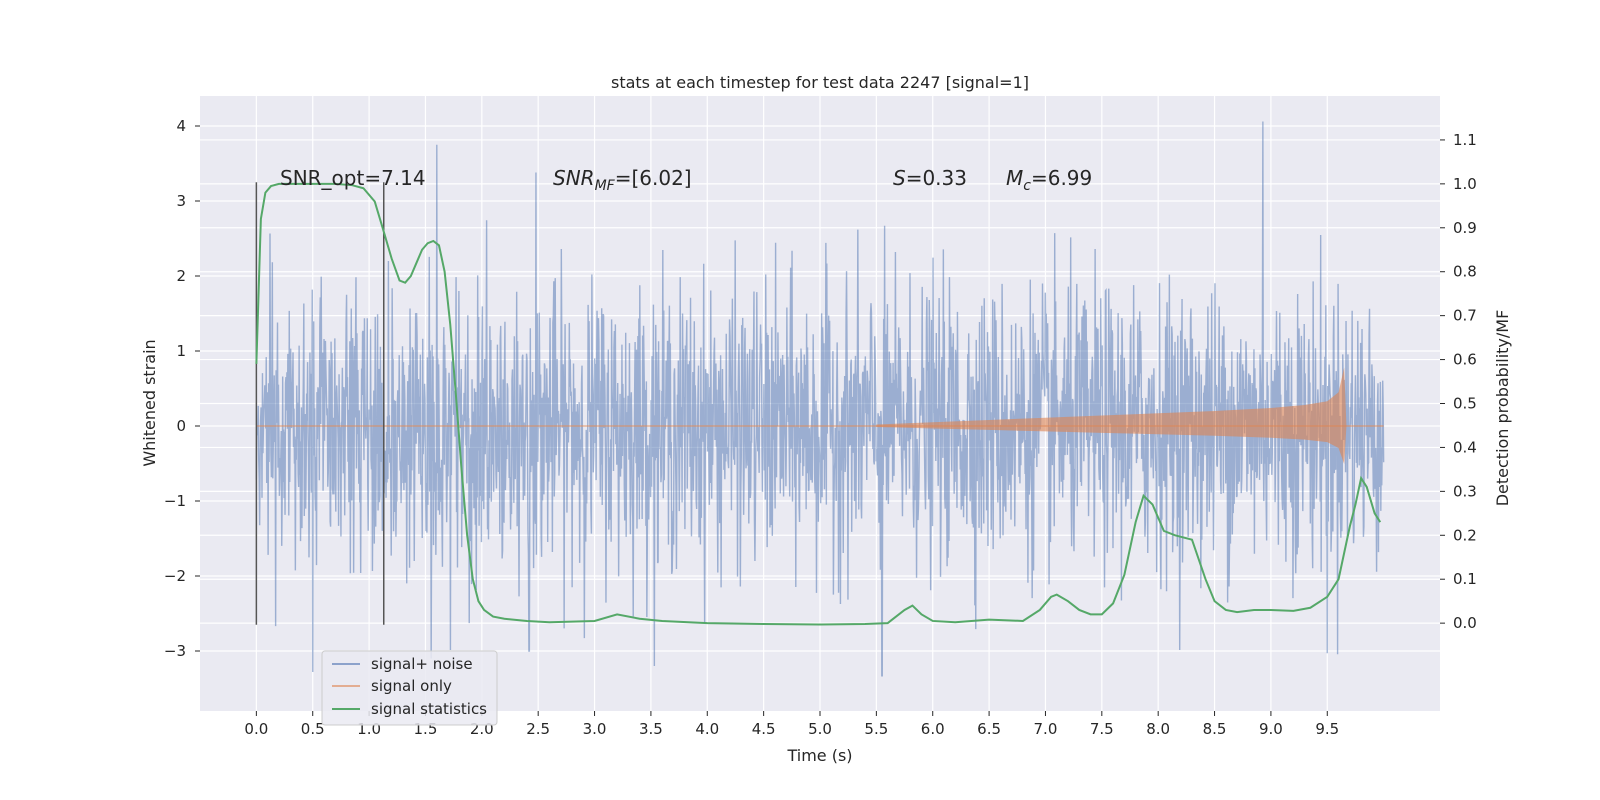  What do you see at coordinates (605, 186) in the screenshot?
I see `snr-mf-subscript: MF` at bounding box center [605, 186].